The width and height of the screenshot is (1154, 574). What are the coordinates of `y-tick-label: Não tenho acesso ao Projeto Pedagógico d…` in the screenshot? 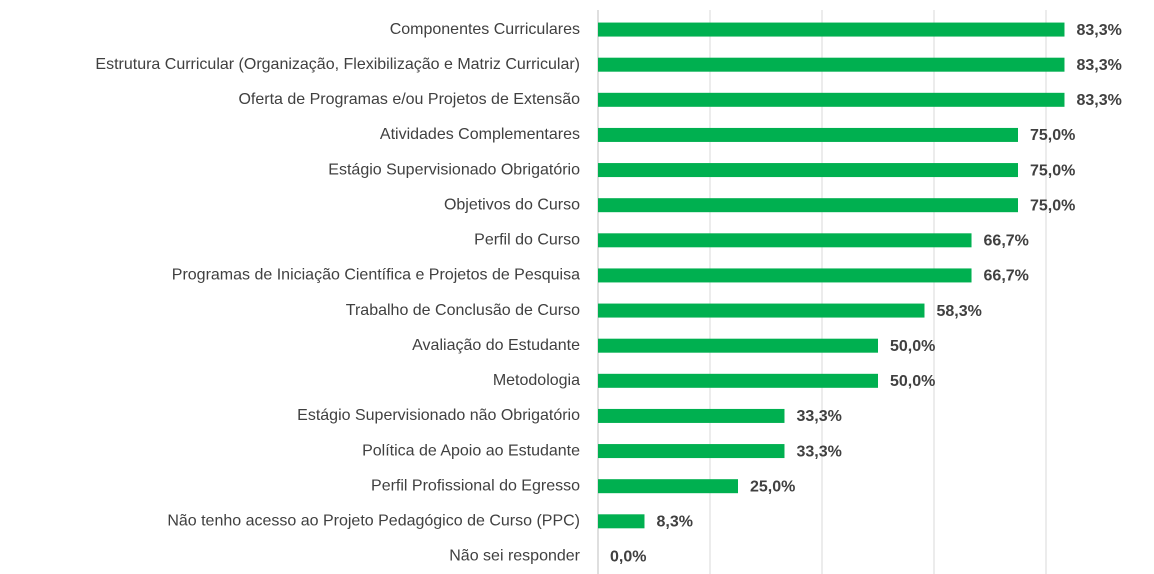 It's located at (373, 521).